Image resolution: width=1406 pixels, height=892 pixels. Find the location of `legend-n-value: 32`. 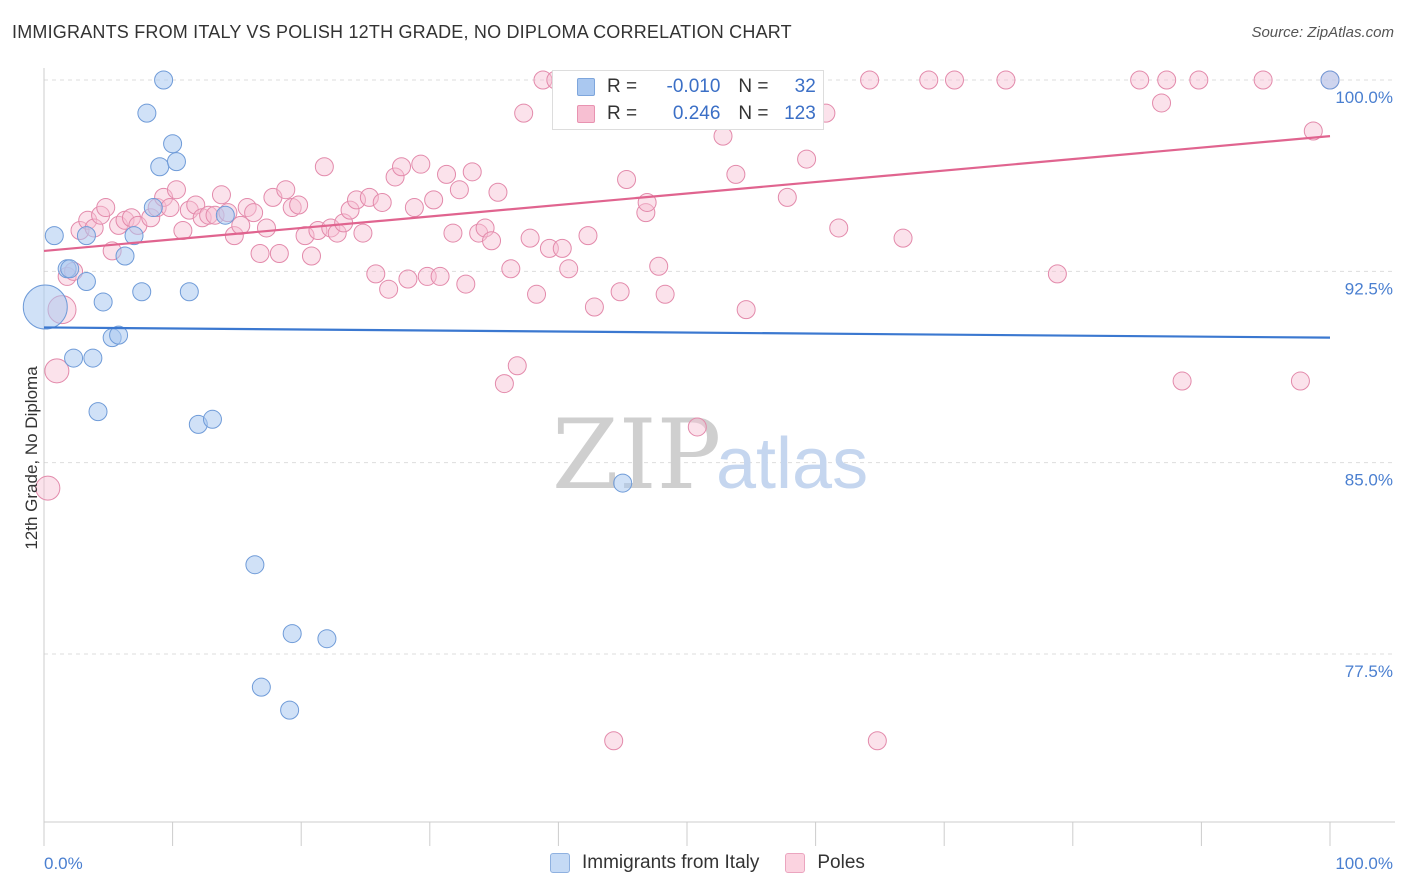

legend-n-value: 32 is located at coordinates (805, 86).